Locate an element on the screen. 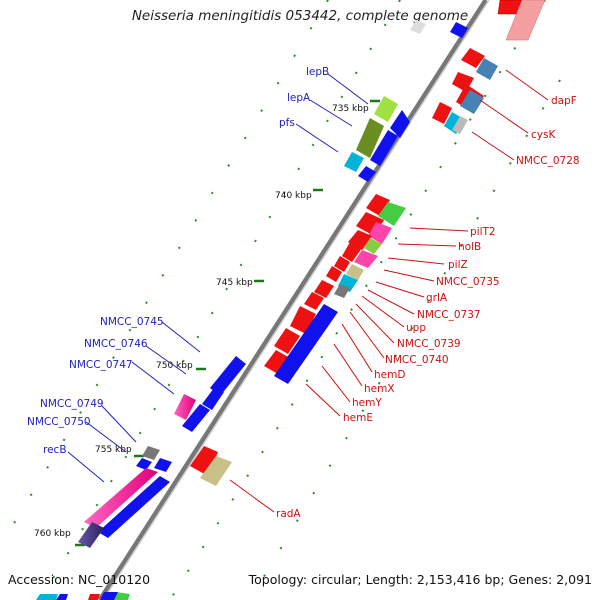 The height and width of the screenshot is (600, 600). accession-text: Accession: NC_010120 is located at coordinates (79, 579).